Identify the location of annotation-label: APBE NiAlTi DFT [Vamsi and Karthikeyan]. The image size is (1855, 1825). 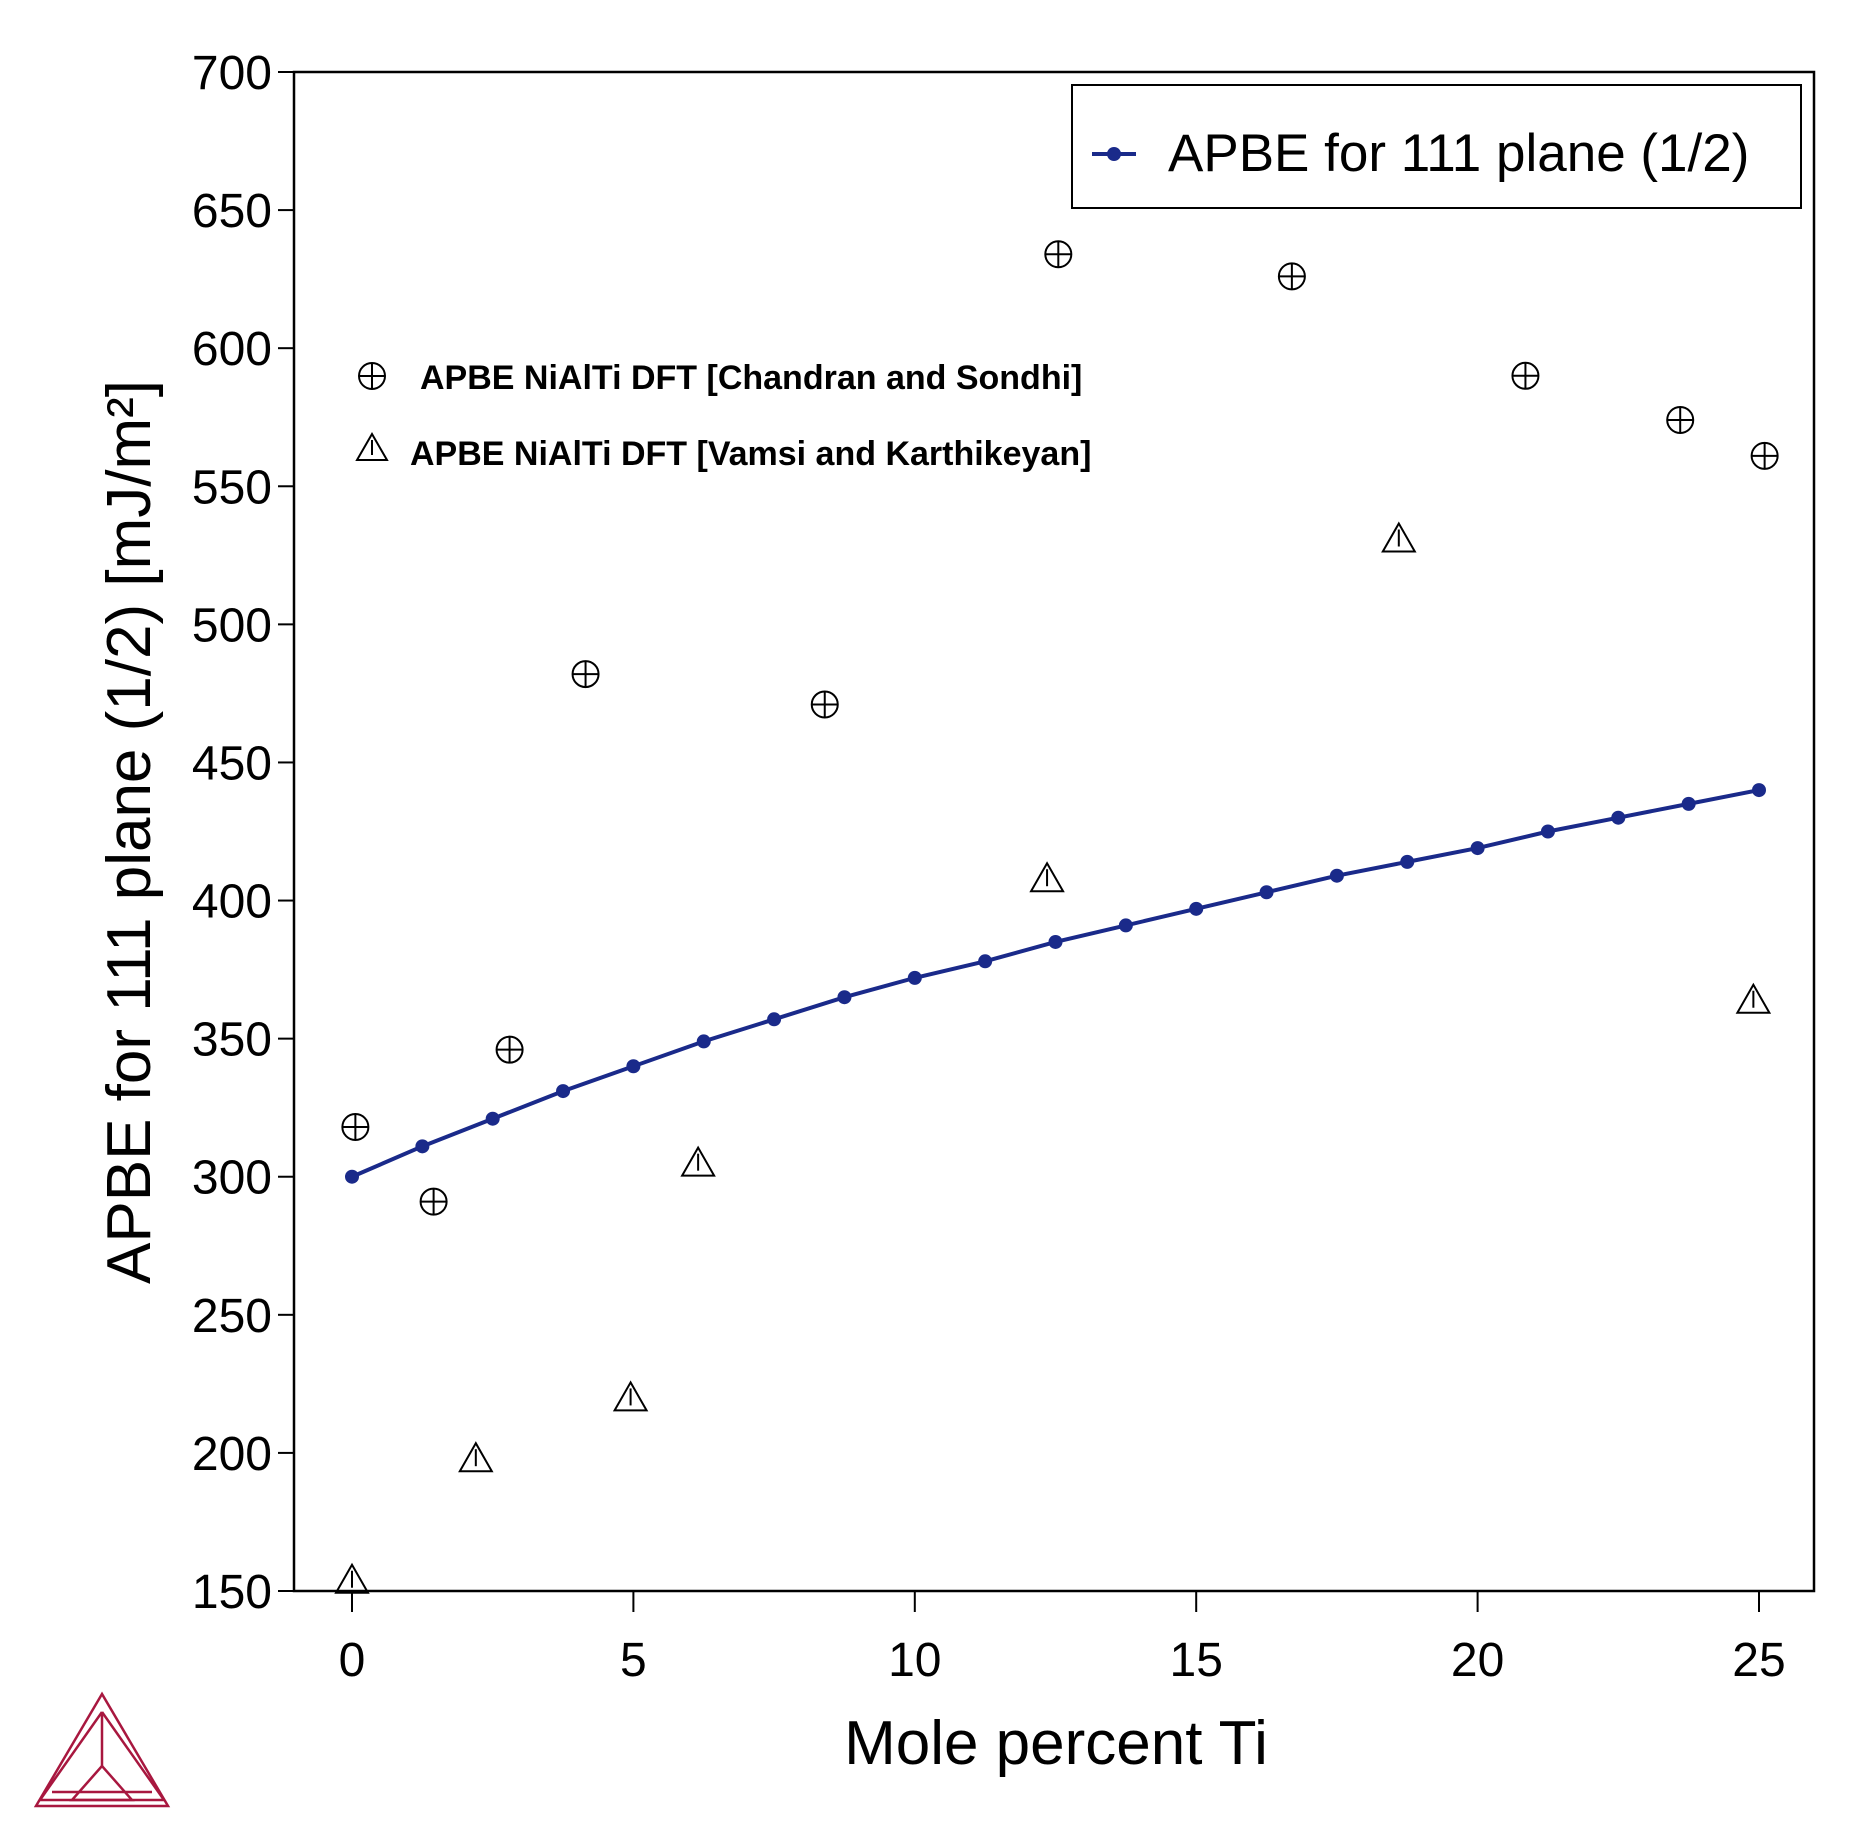
(750, 454).